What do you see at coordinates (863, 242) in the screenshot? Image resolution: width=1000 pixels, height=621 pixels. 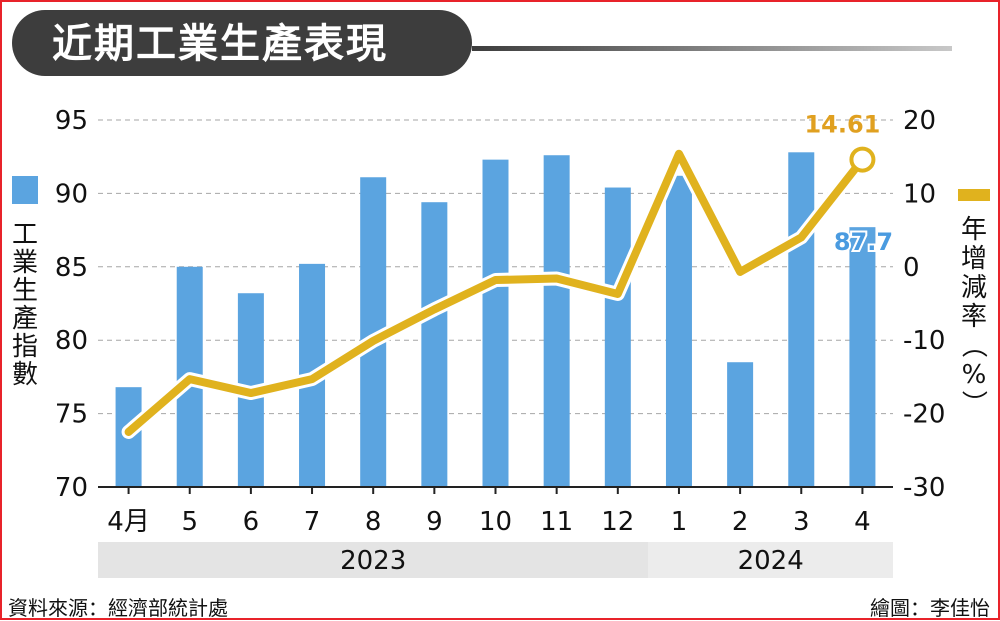 I see `data-label: 87.7` at bounding box center [863, 242].